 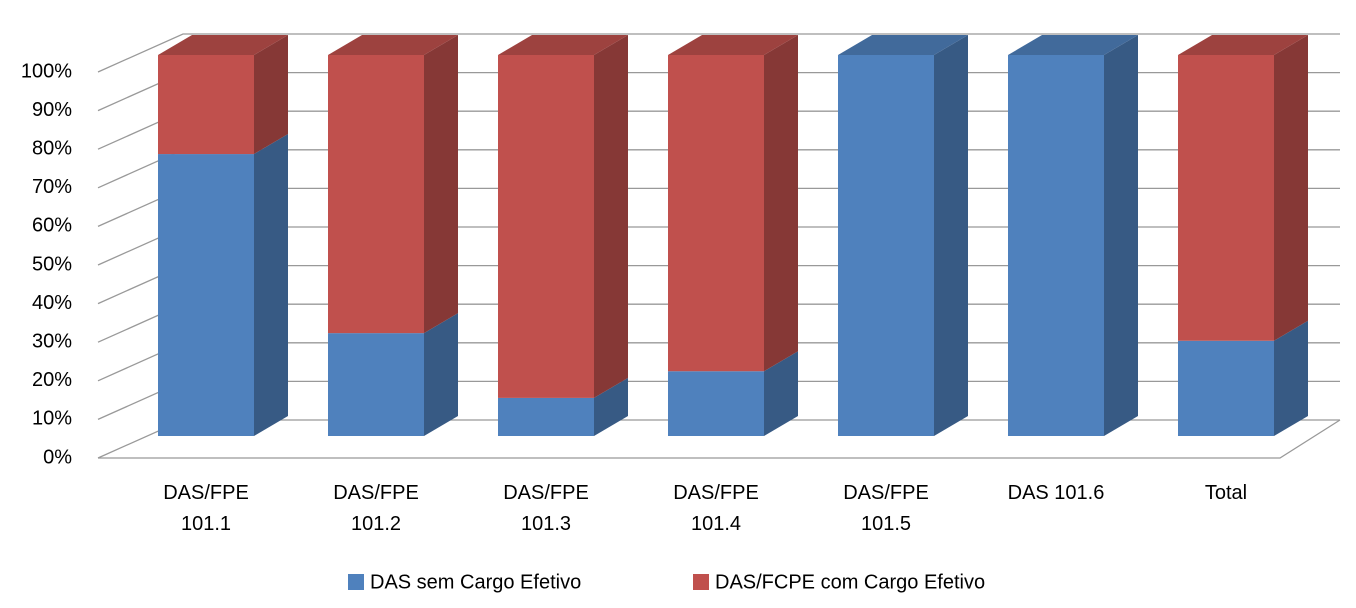 I want to click on x-tick-label: DAS/FPE 101.3, so click(x=546, y=508).